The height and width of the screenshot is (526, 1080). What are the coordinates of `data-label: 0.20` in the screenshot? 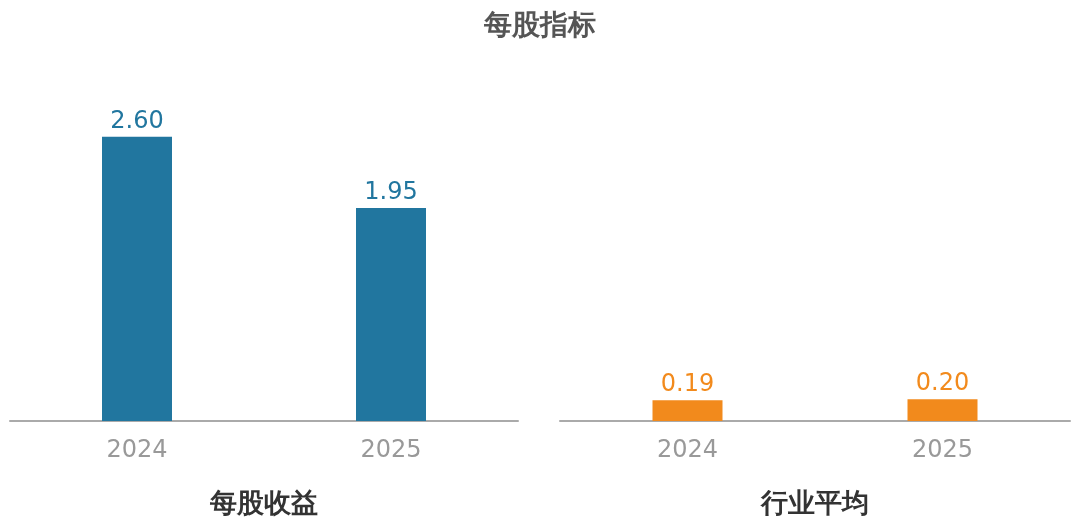 It's located at (942, 382).